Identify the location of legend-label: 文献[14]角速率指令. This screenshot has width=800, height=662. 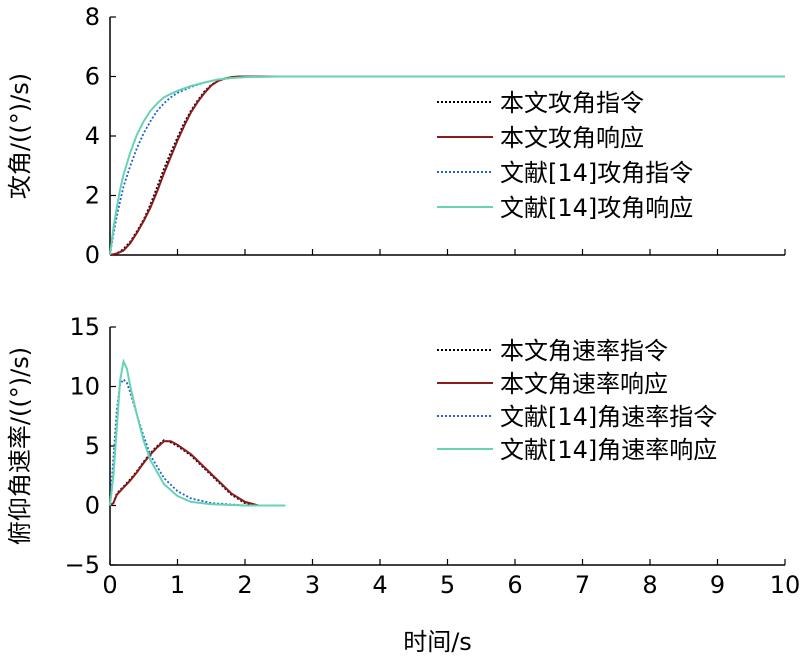
(608, 417).